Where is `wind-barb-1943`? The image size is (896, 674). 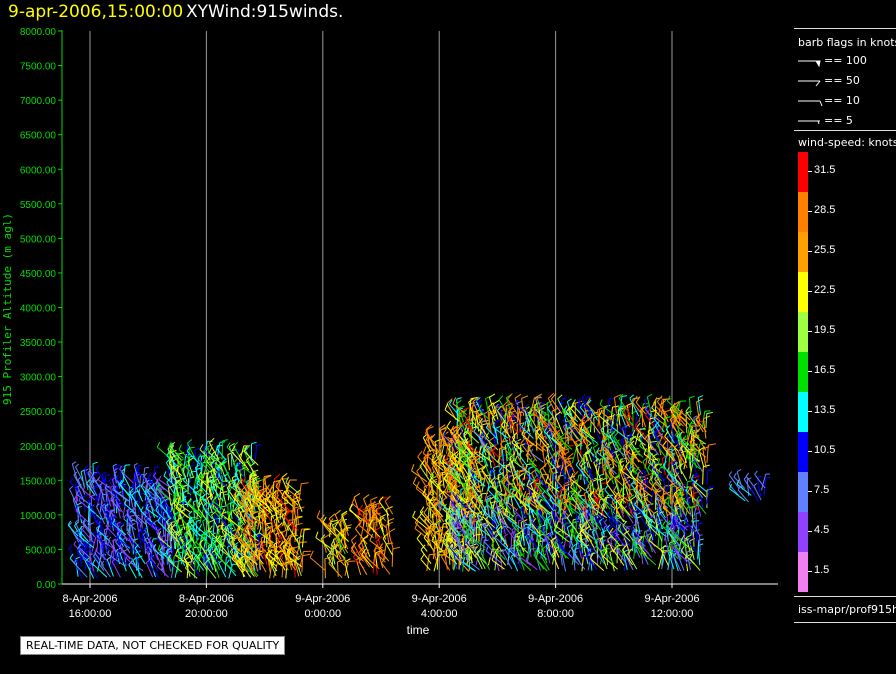
wind-barb-1943 is located at coordinates (509, 437).